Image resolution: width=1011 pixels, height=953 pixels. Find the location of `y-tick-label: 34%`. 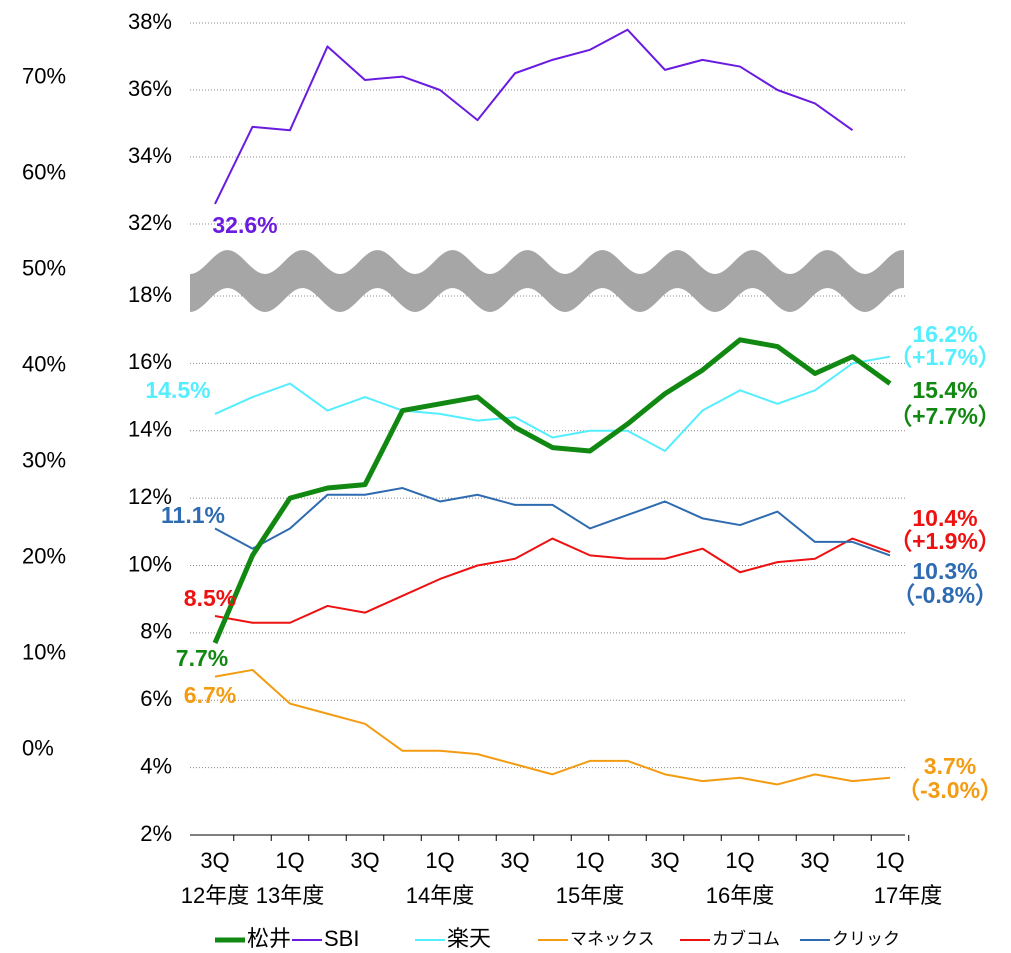

y-tick-label: 34% is located at coordinates (150, 155).